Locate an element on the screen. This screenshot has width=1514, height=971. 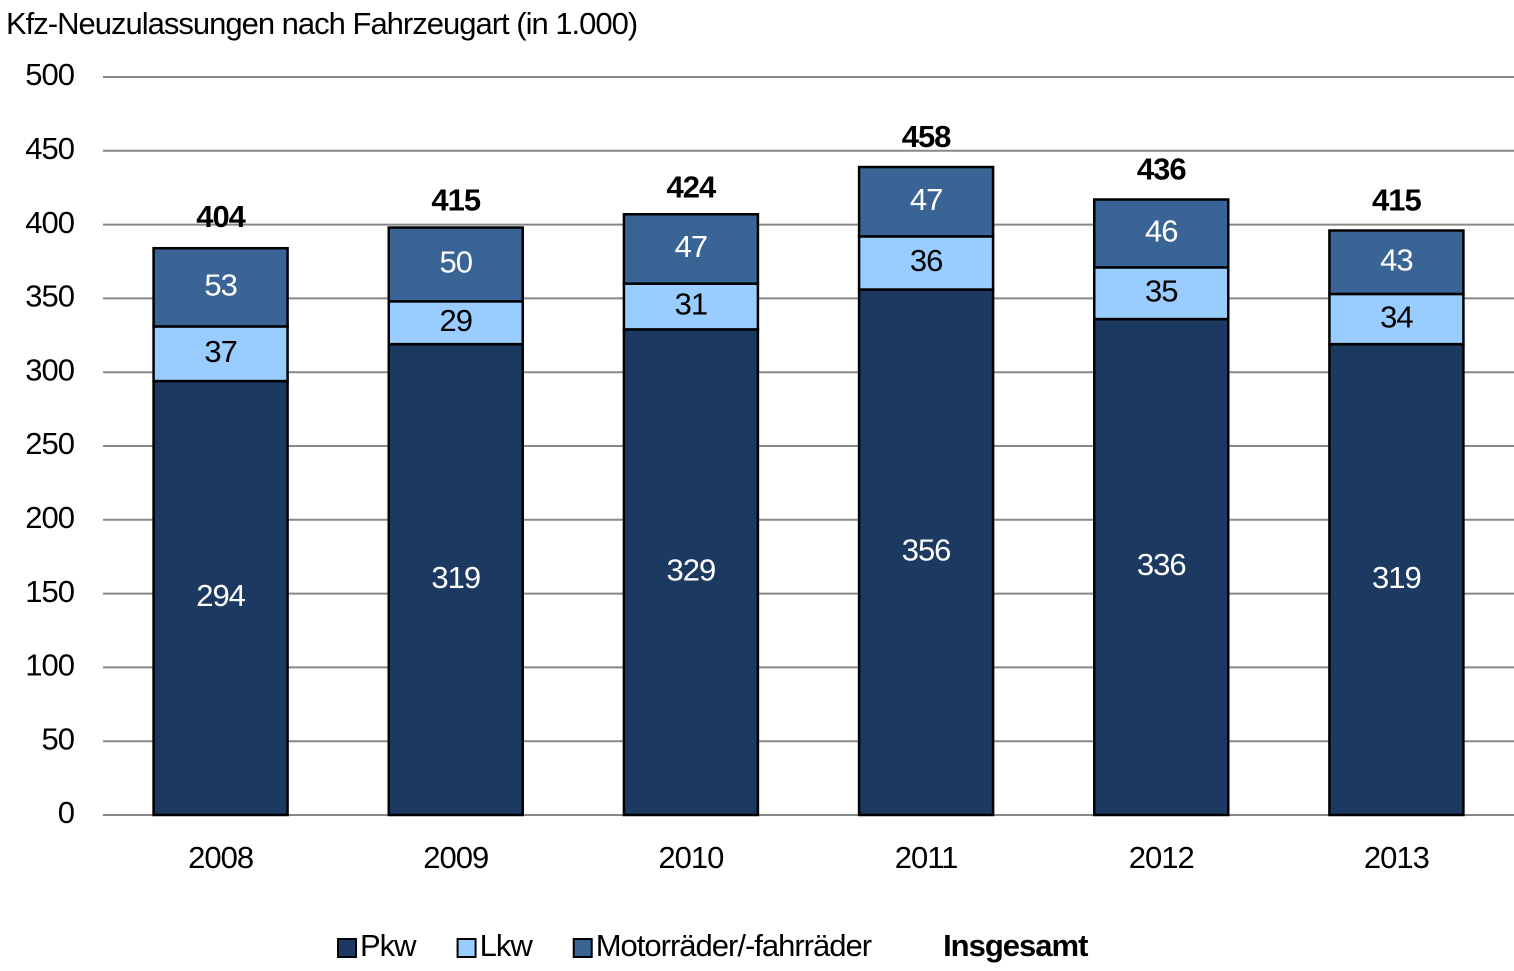
y-tick-label: 300 is located at coordinates (49, 369).